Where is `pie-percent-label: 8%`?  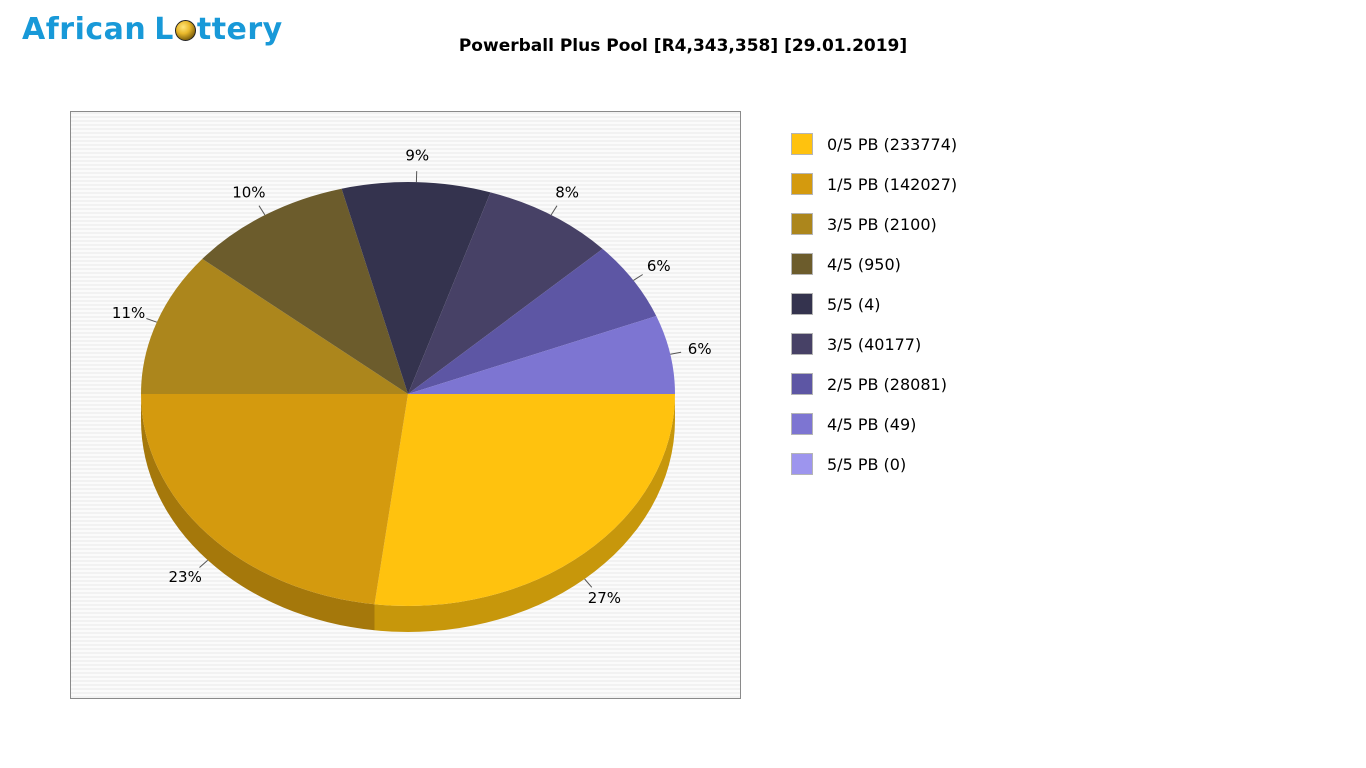
pie-percent-label: 8% is located at coordinates (567, 193).